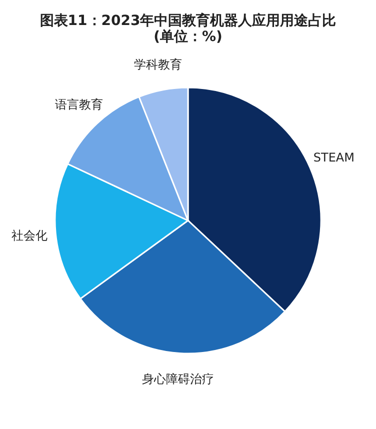  Describe the element at coordinates (30, 235) in the screenshot. I see `slice-label: 社会化` at that location.